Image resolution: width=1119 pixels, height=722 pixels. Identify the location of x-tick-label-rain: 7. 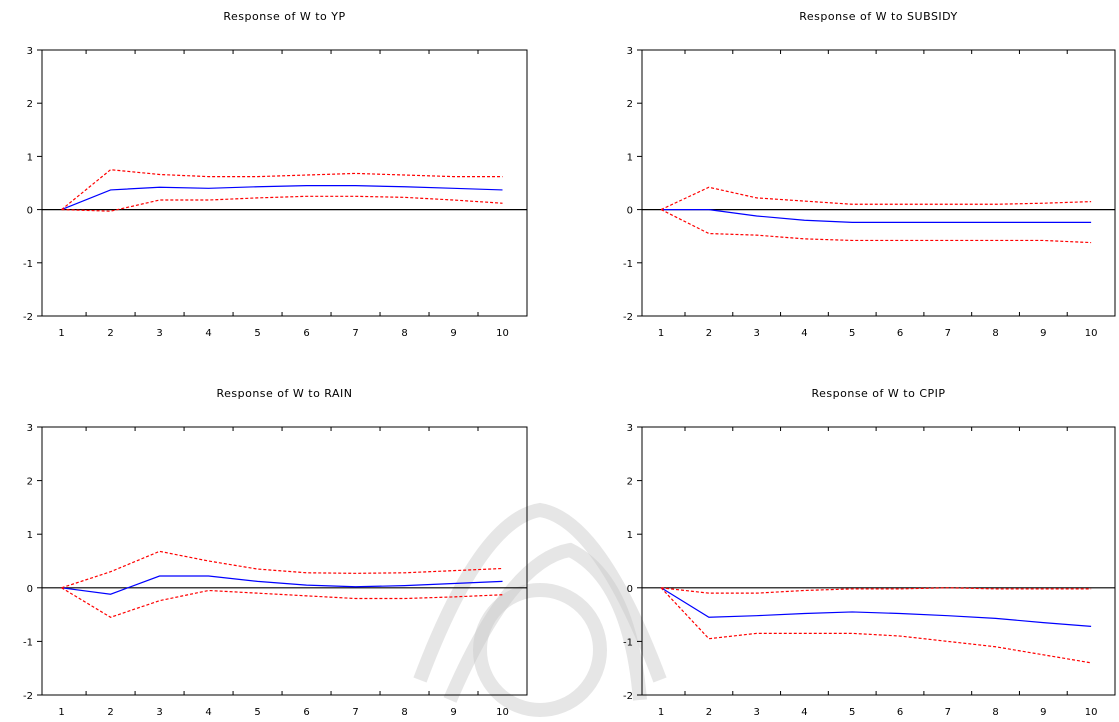
(355, 712).